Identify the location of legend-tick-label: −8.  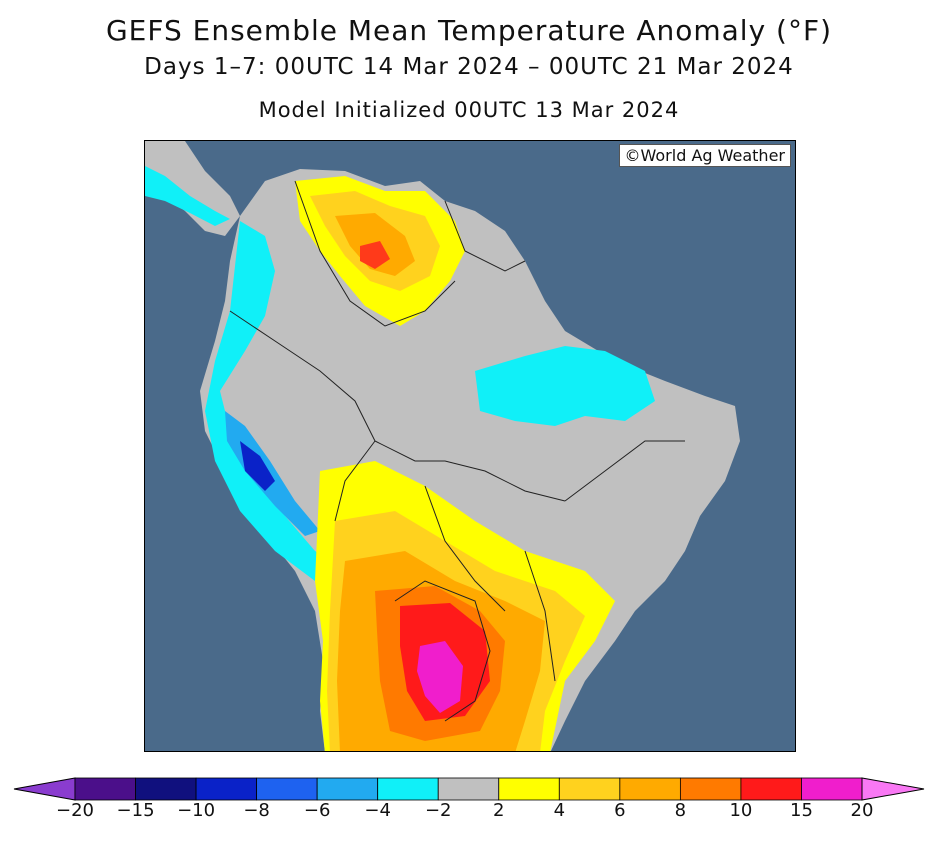
(256, 810).